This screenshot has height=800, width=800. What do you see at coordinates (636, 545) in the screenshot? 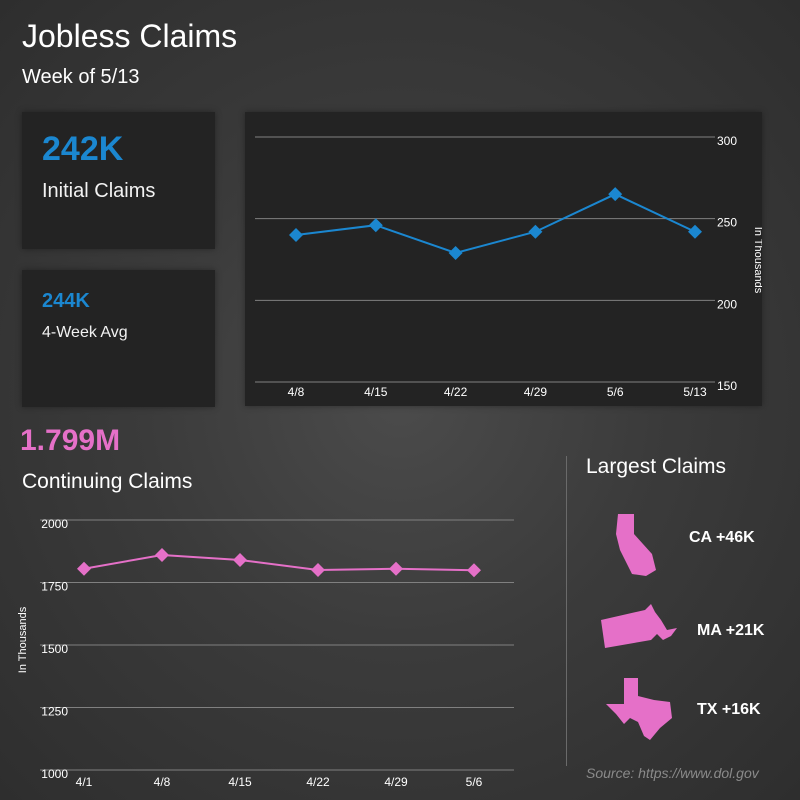
I see `california-icon` at bounding box center [636, 545].